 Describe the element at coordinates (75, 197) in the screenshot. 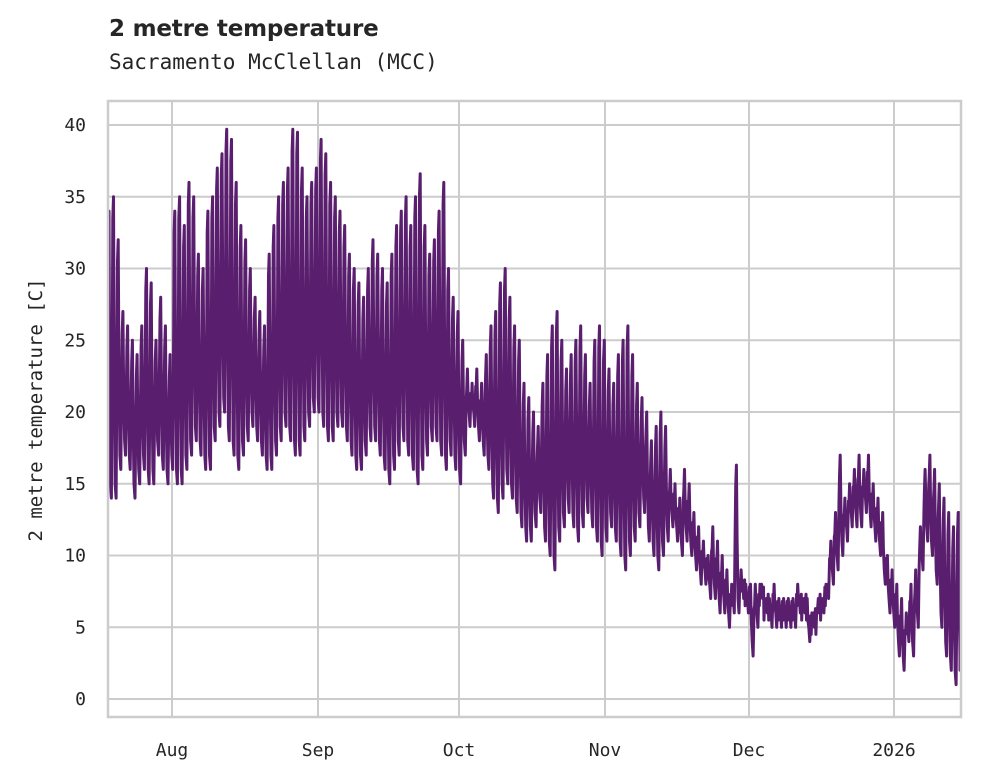

I see `y-tick-label: 35` at that location.